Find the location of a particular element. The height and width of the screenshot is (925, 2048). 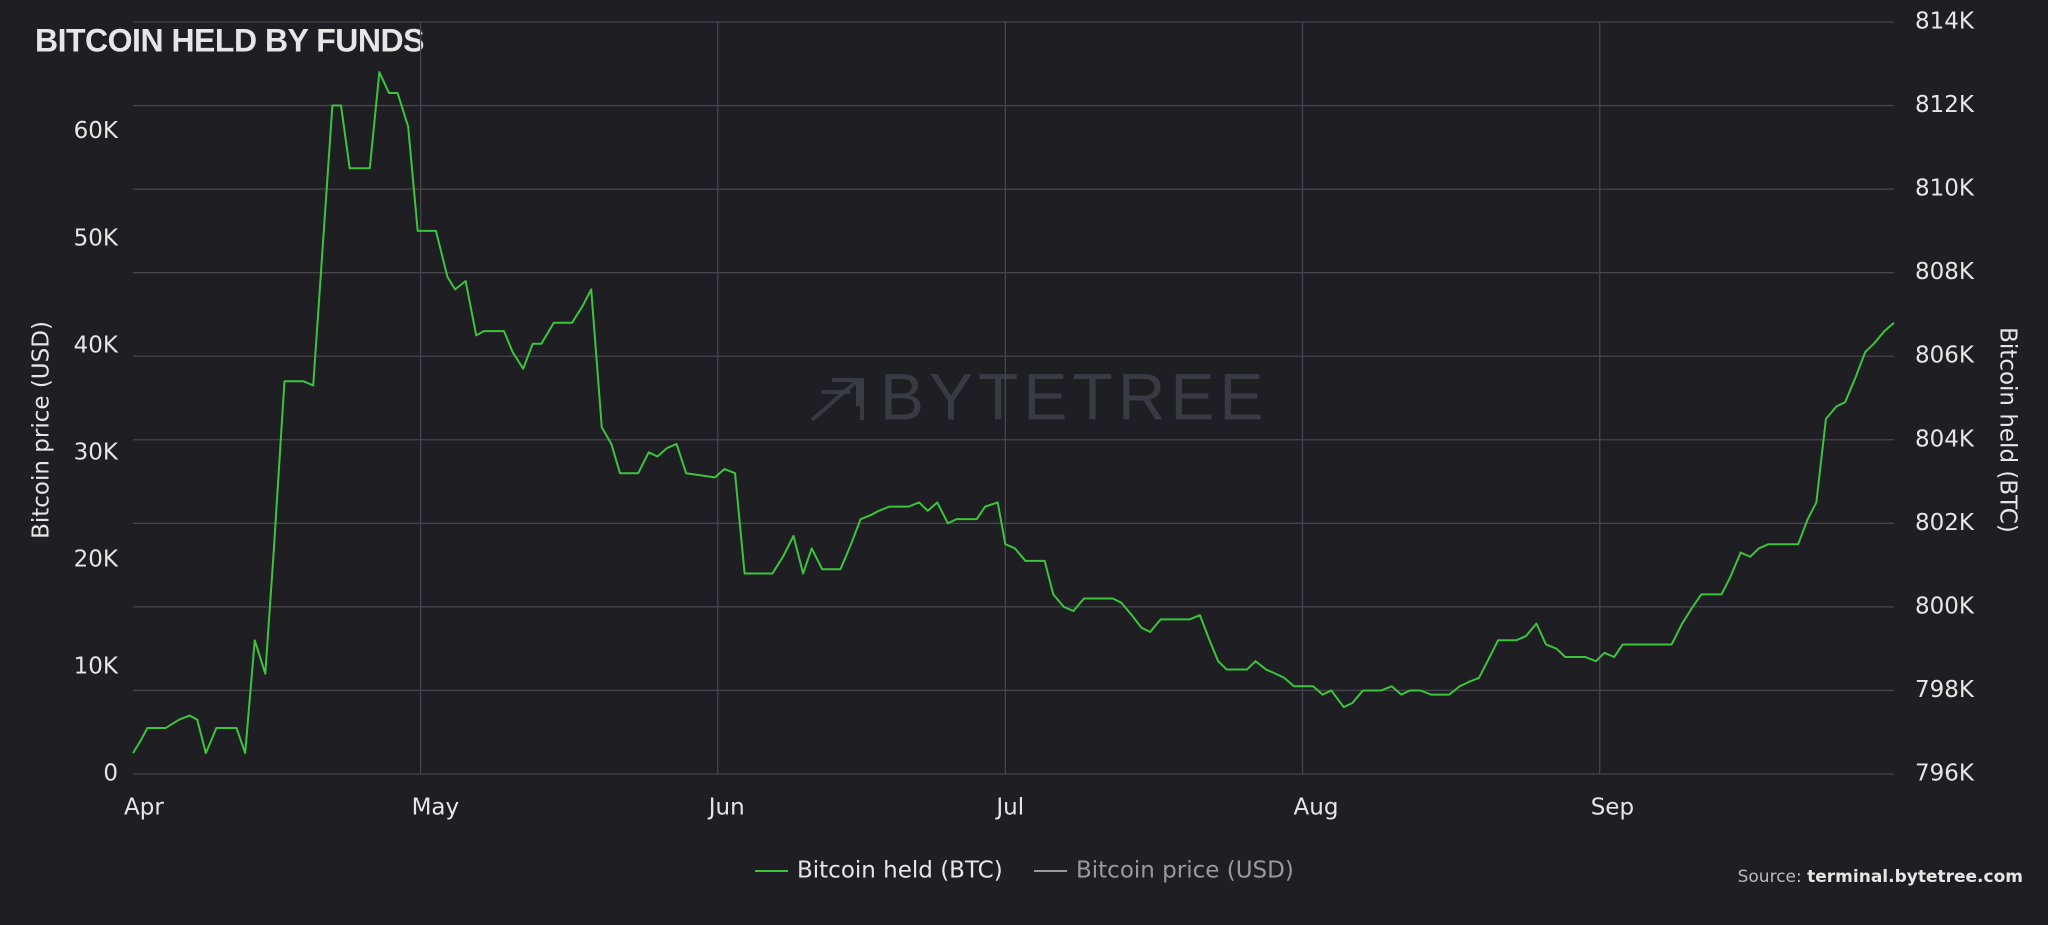

x-tick-label: Jun is located at coordinates (726, 808).